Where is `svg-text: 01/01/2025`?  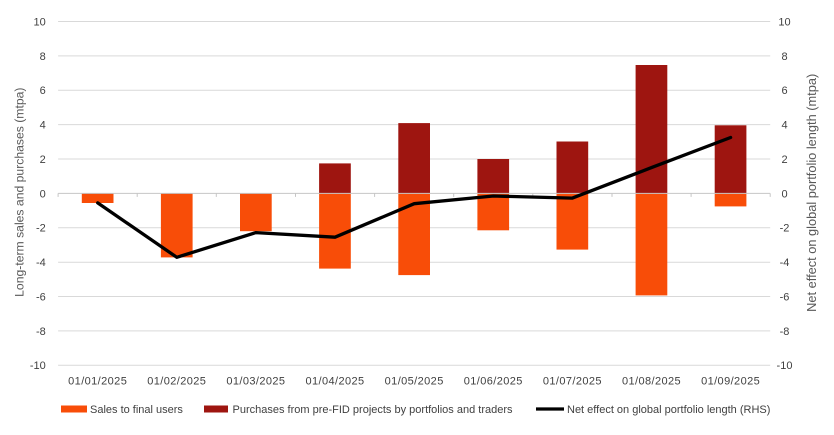 svg-text: 01/01/2025 is located at coordinates (97, 382).